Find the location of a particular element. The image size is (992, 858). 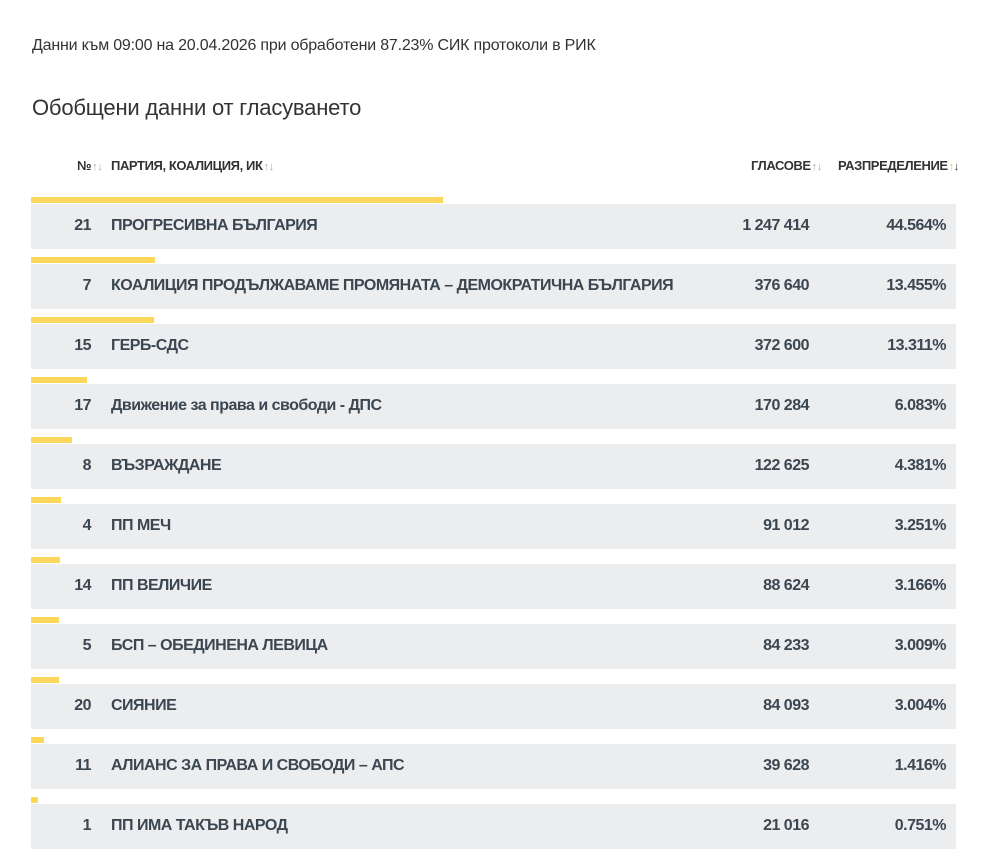

table-row: 20 СИЯНИЕ 84 093 3.004% is located at coordinates (493, 707).